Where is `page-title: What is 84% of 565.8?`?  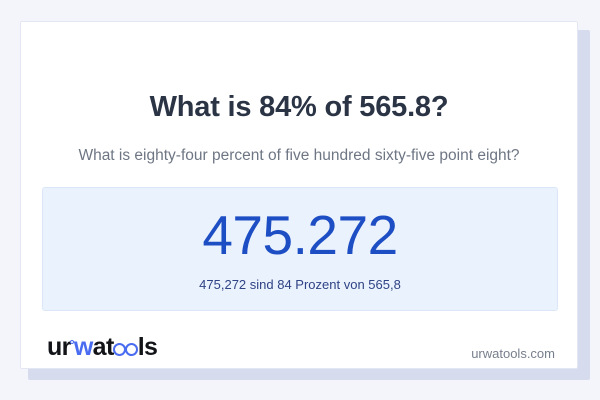
page-title: What is 84% of 565.8? is located at coordinates (299, 107).